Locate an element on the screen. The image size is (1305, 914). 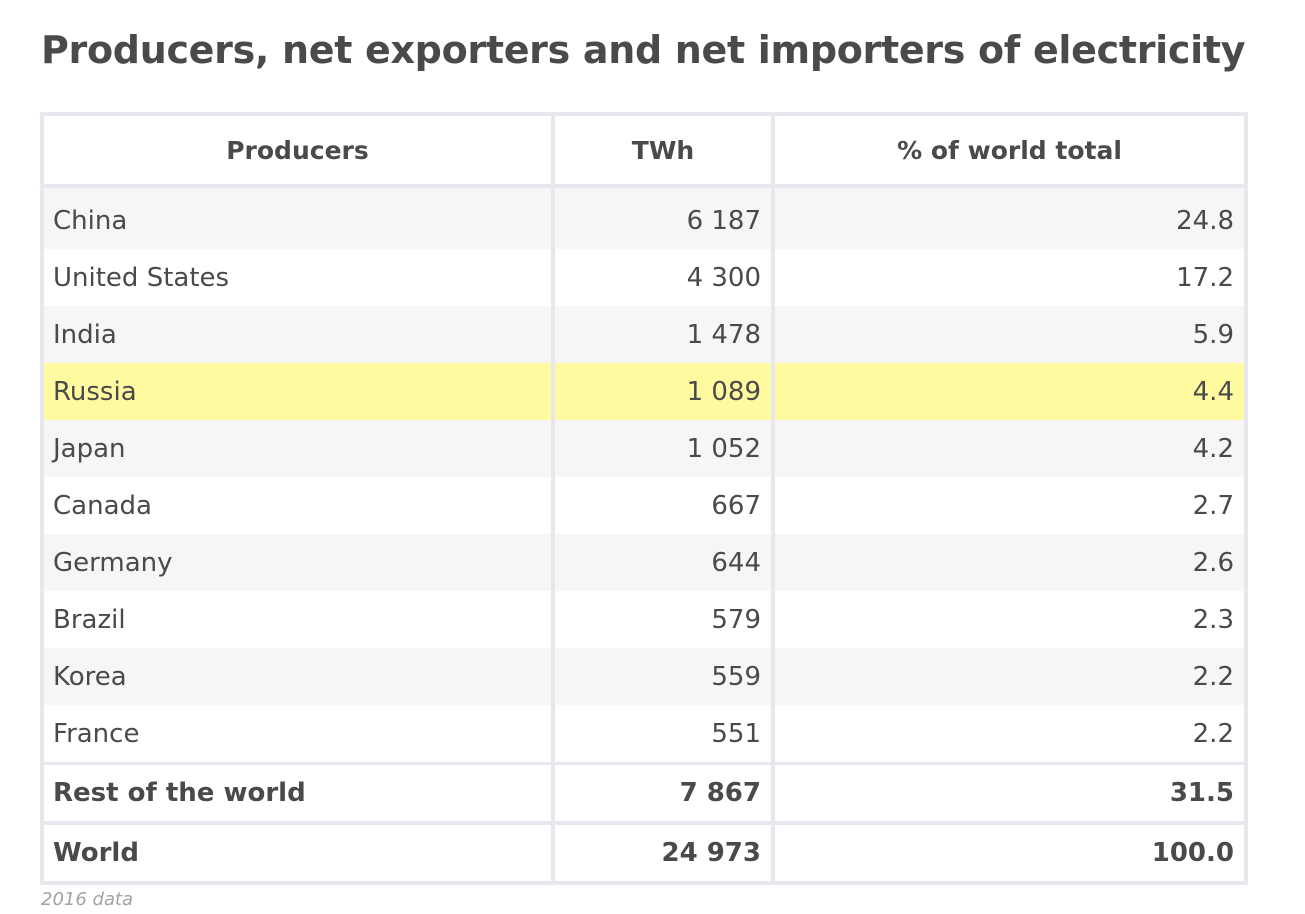
cell-producer: China is located at coordinates (297, 220).